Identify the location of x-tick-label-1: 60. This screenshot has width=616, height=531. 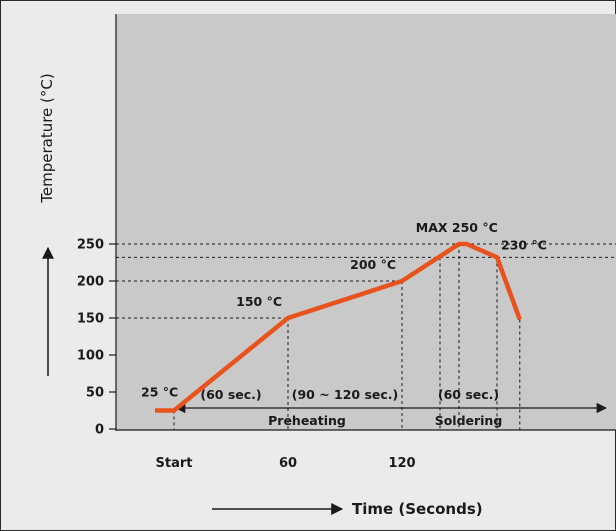
(288, 463).